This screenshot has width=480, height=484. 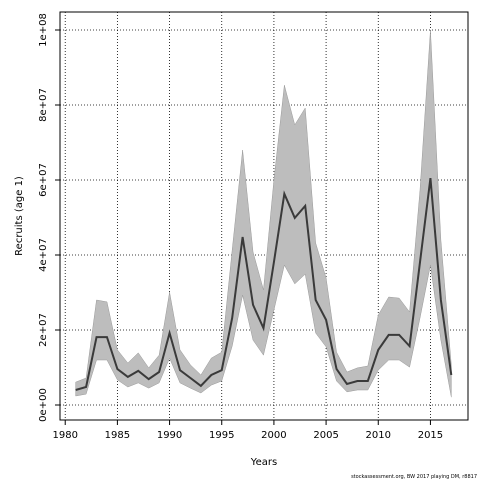 I want to click on y-tick-label: 0e+00, so click(x=43, y=405).